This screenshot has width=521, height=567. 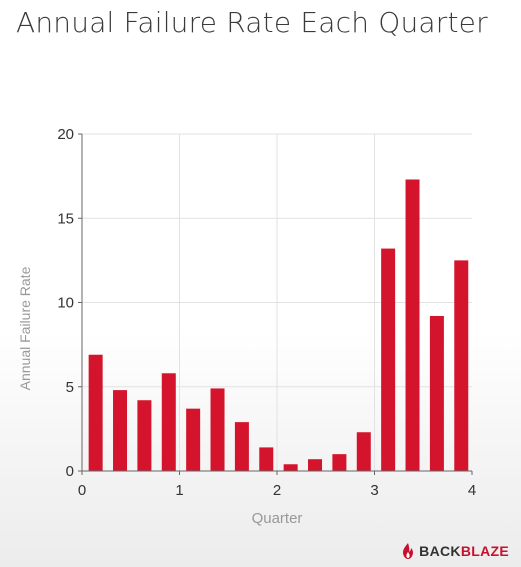 What do you see at coordinates (82, 490) in the screenshot?
I see `x-tick-label: 0` at bounding box center [82, 490].